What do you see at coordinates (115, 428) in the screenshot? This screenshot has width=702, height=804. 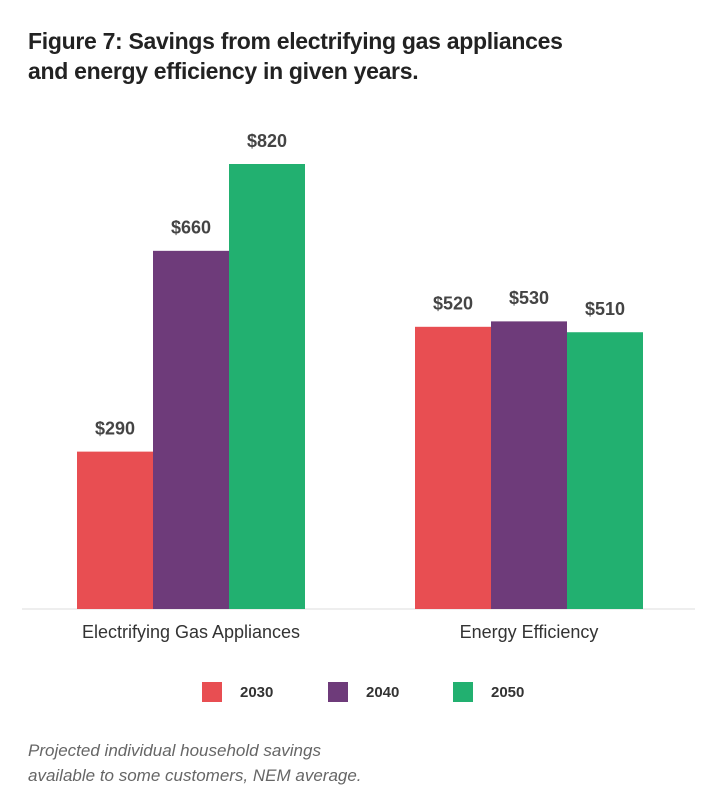 I see `value-label: $290` at bounding box center [115, 428].